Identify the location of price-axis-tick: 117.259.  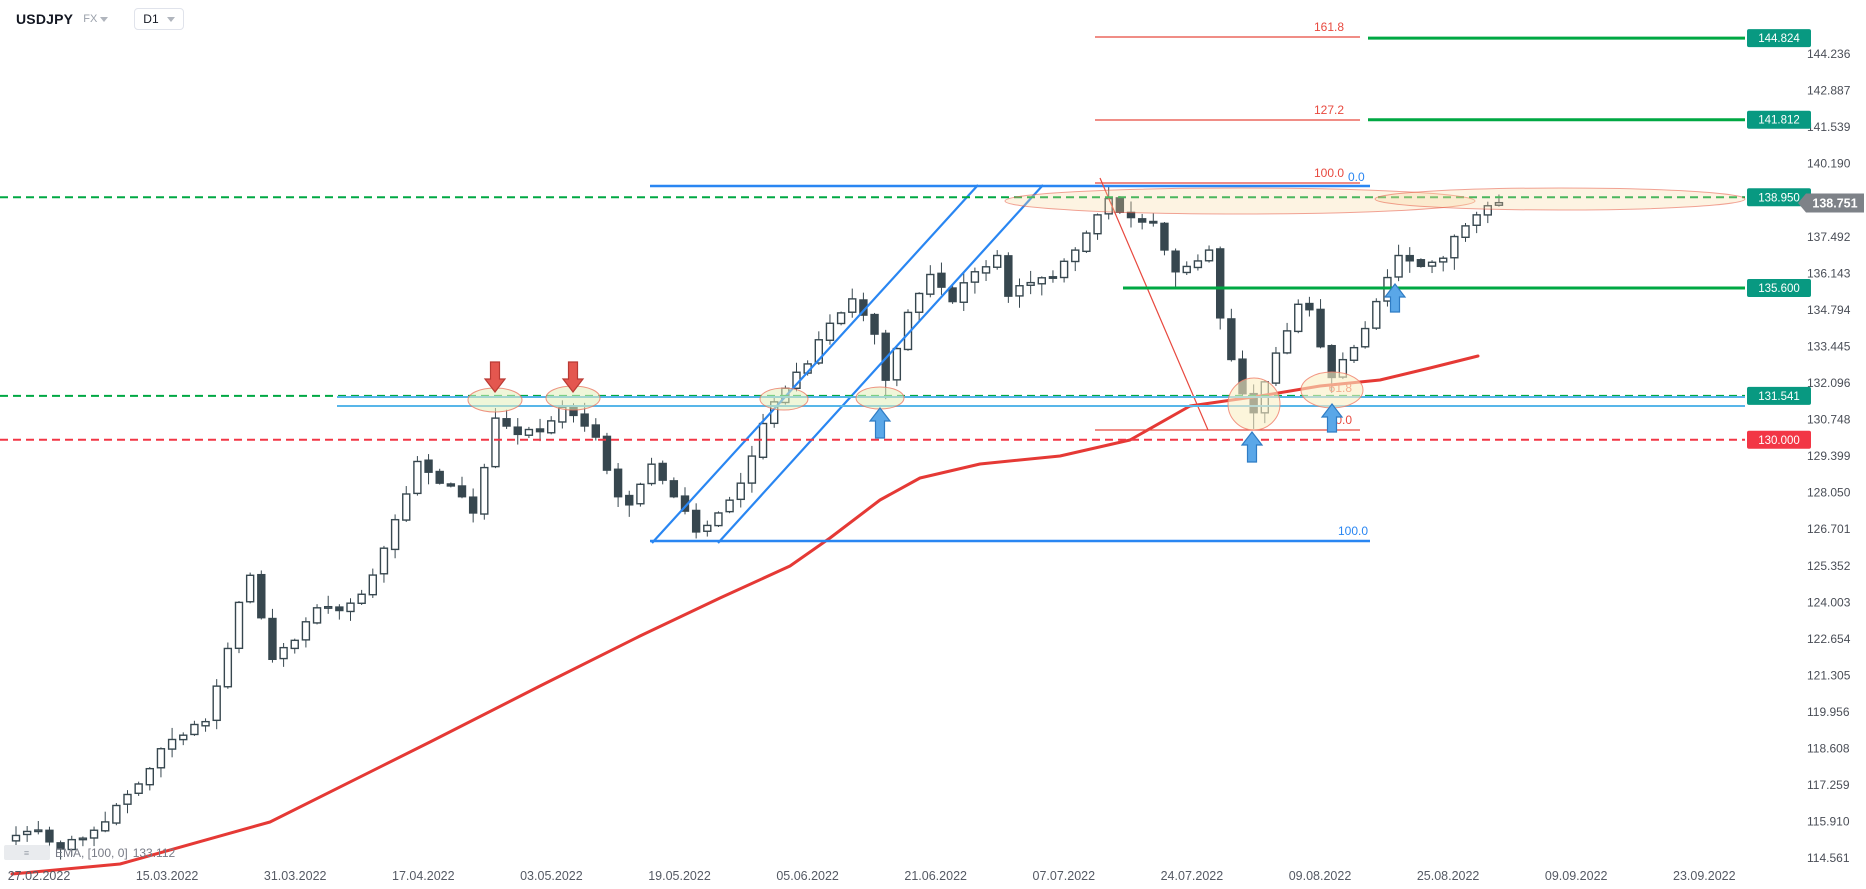
(1828, 785).